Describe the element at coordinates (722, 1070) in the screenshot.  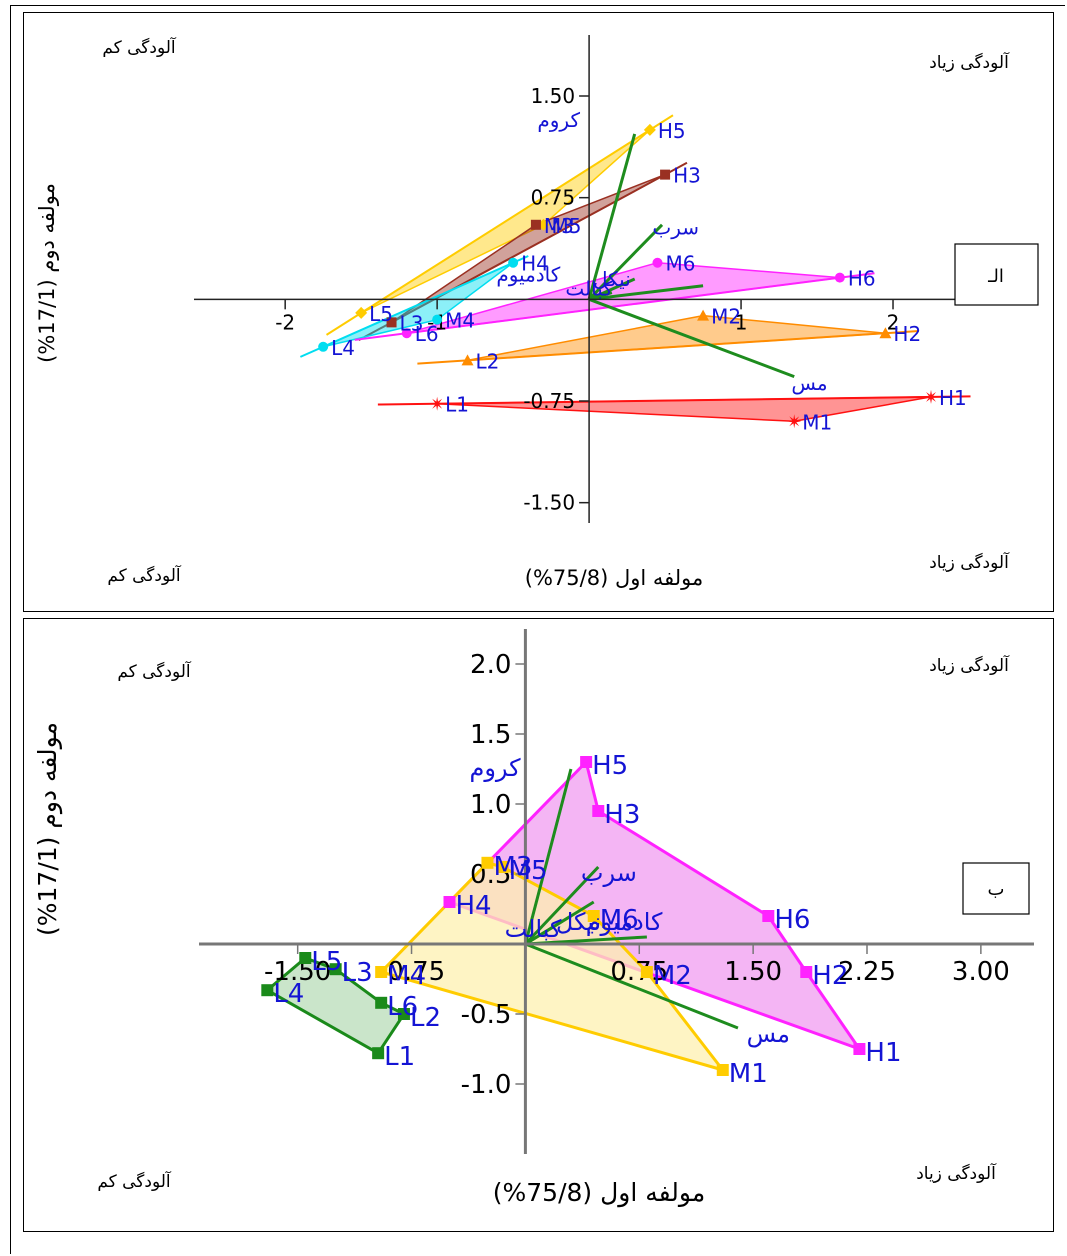
I see `point-m1` at that location.